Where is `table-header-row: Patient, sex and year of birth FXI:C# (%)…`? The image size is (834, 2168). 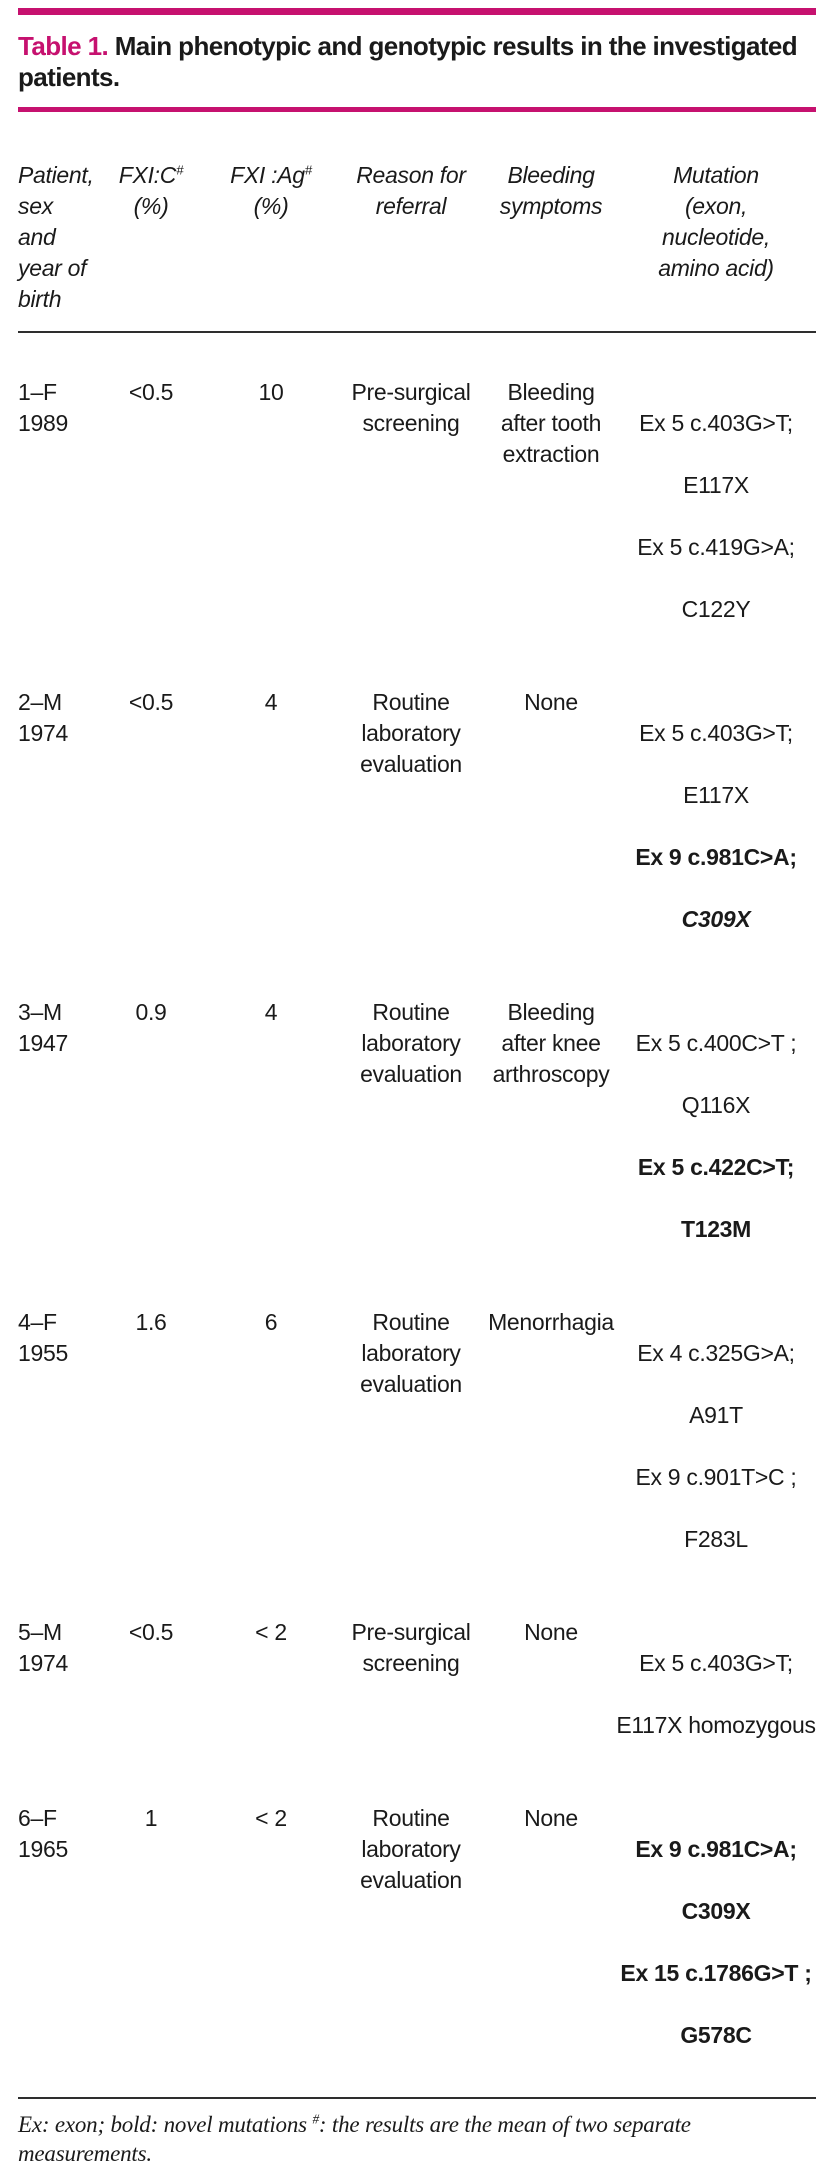 table-header-row: Patient, sex and year of birth FXI:C# (%)… is located at coordinates (417, 237).